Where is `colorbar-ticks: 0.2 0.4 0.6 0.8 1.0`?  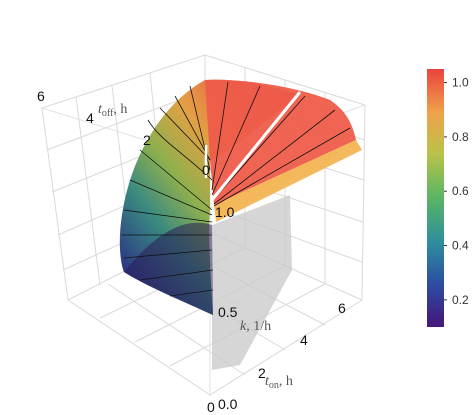 colorbar-ticks: 0.2 0.4 0.6 0.8 1.0 is located at coordinates (456, 191).